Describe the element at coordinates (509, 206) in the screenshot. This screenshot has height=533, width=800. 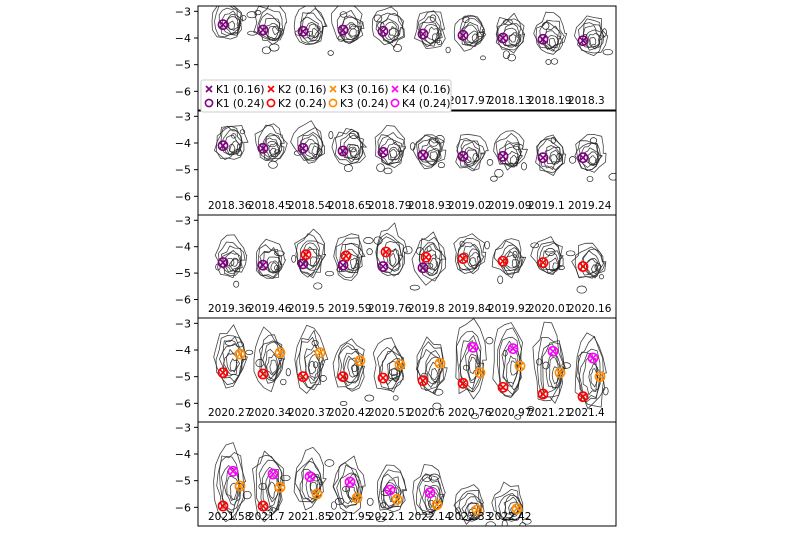
I see `epoch-label: 2019.09` at that location.